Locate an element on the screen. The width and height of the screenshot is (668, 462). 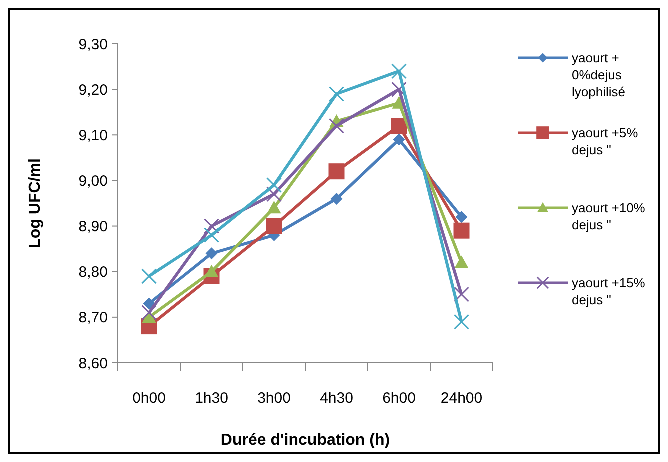
y-tick-label: 8,90 is located at coordinates (93, 227).